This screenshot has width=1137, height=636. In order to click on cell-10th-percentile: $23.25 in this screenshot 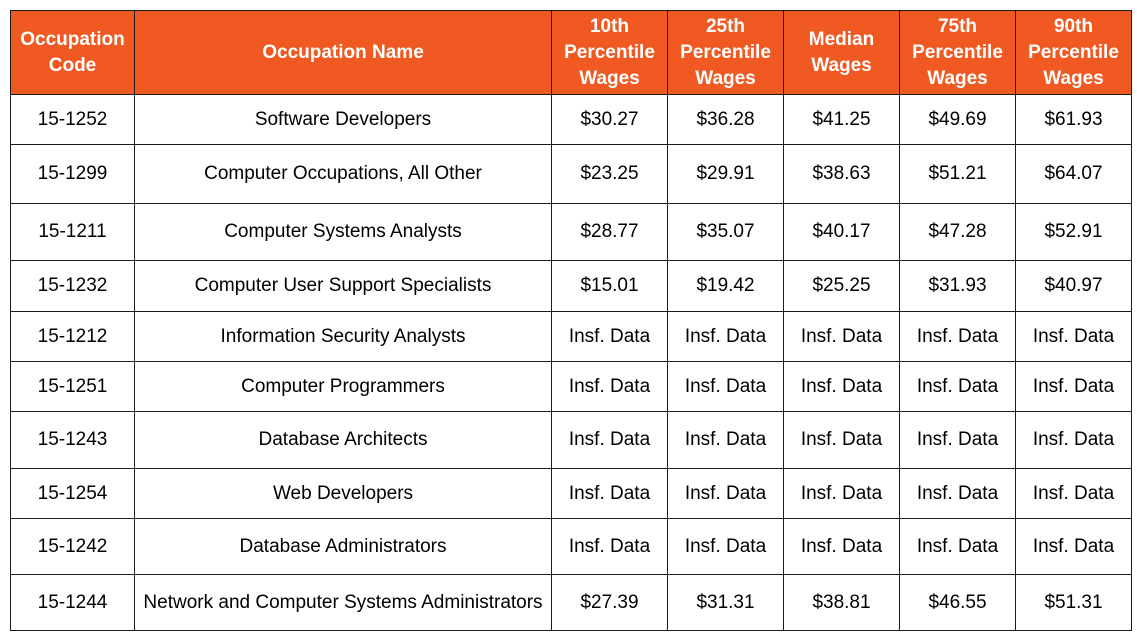, I will do `click(609, 174)`.